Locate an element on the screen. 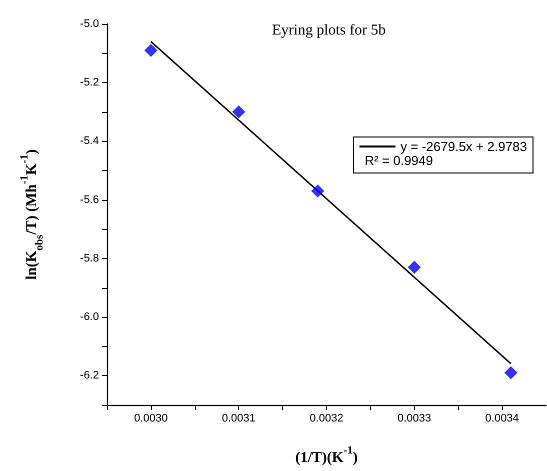 The height and width of the screenshot is (471, 547). y-tick-label: -5.0 is located at coordinates (89, 24).